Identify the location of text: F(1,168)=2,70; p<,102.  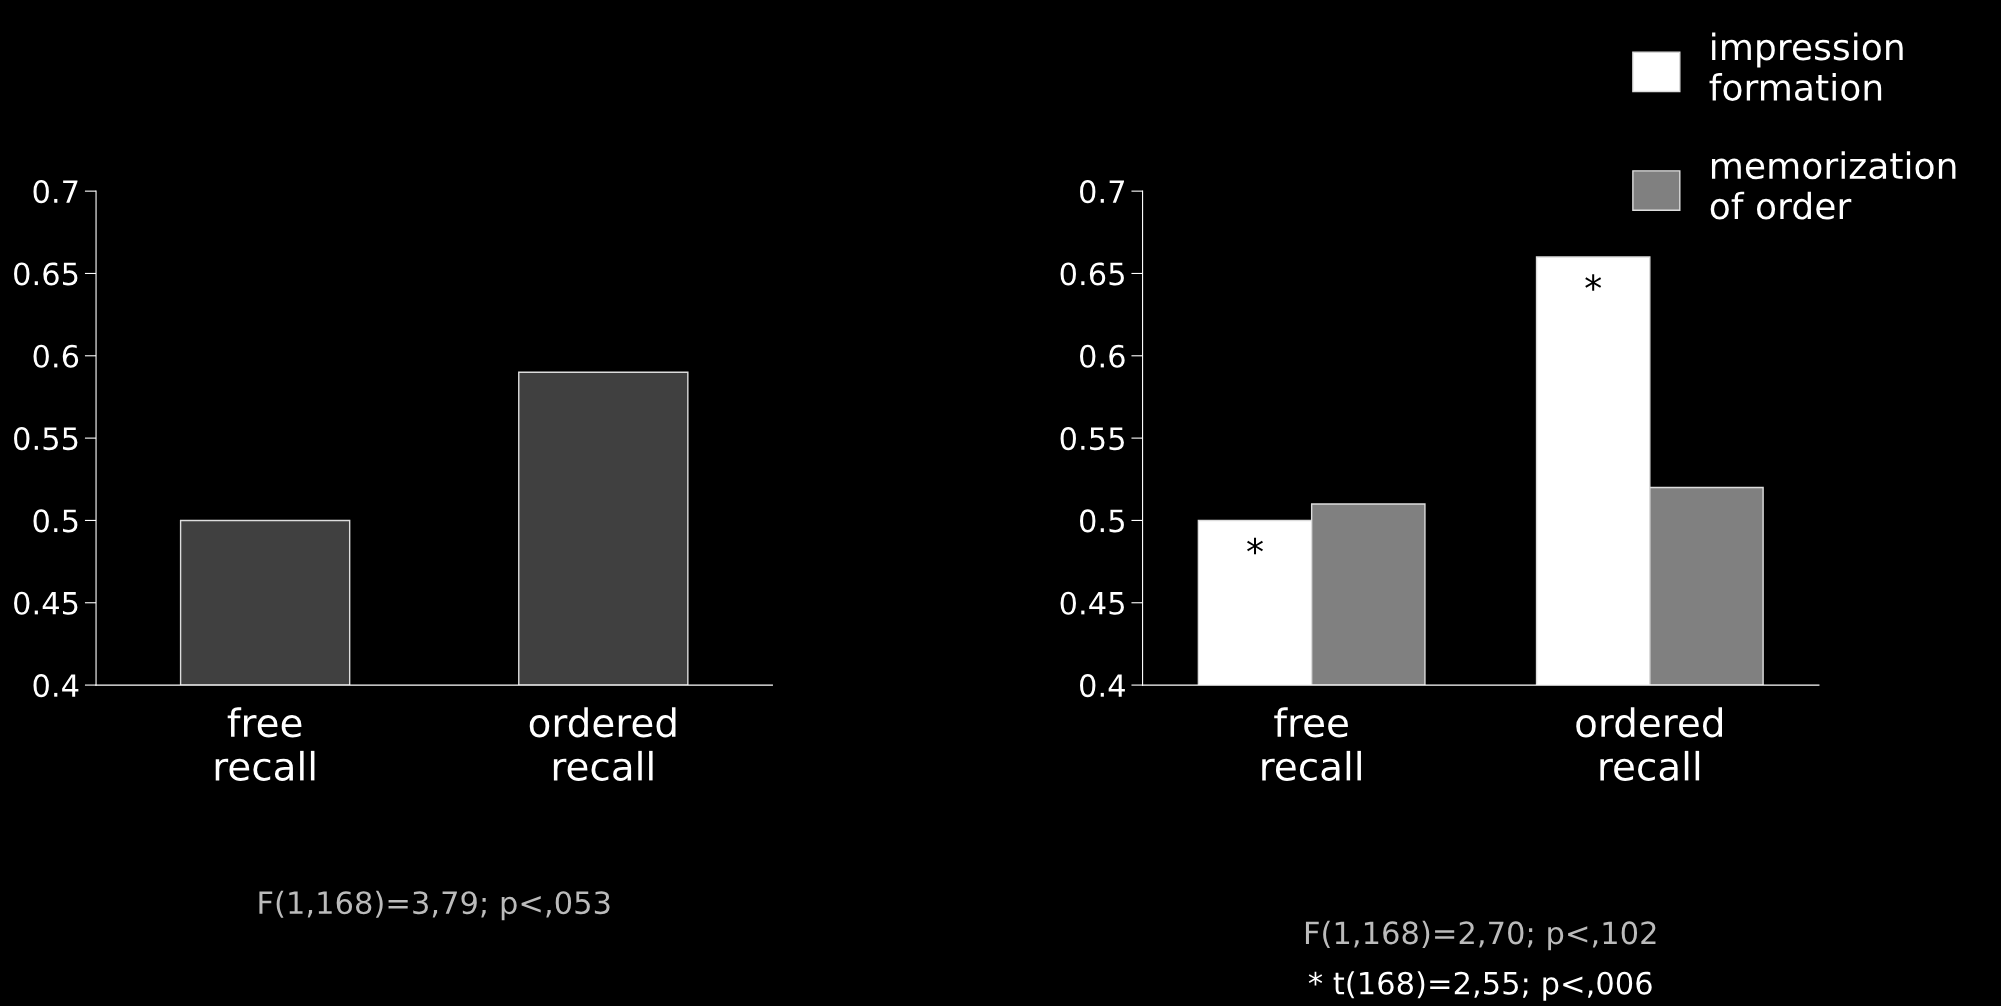
(1480, 935).